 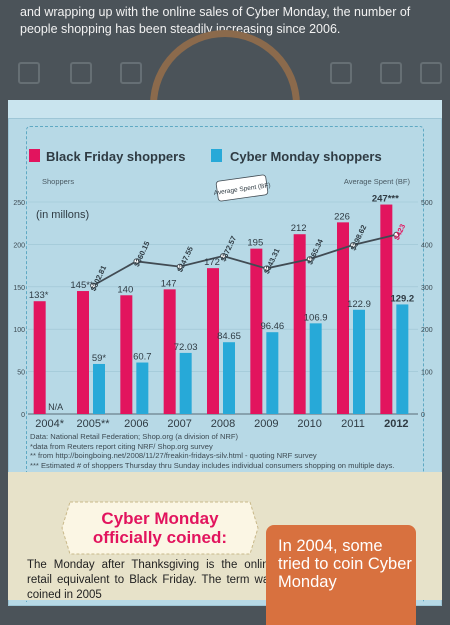 I want to click on bar-label-black-friday: 172, so click(x=212, y=262).